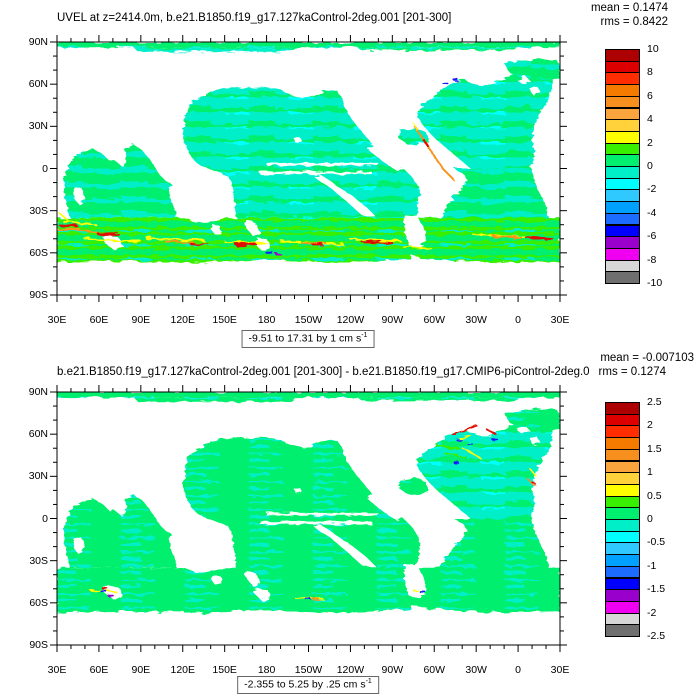 The width and height of the screenshot is (700, 700). Describe the element at coordinates (650, 119) in the screenshot. I see `colorbar-tick-label: 4` at that location.